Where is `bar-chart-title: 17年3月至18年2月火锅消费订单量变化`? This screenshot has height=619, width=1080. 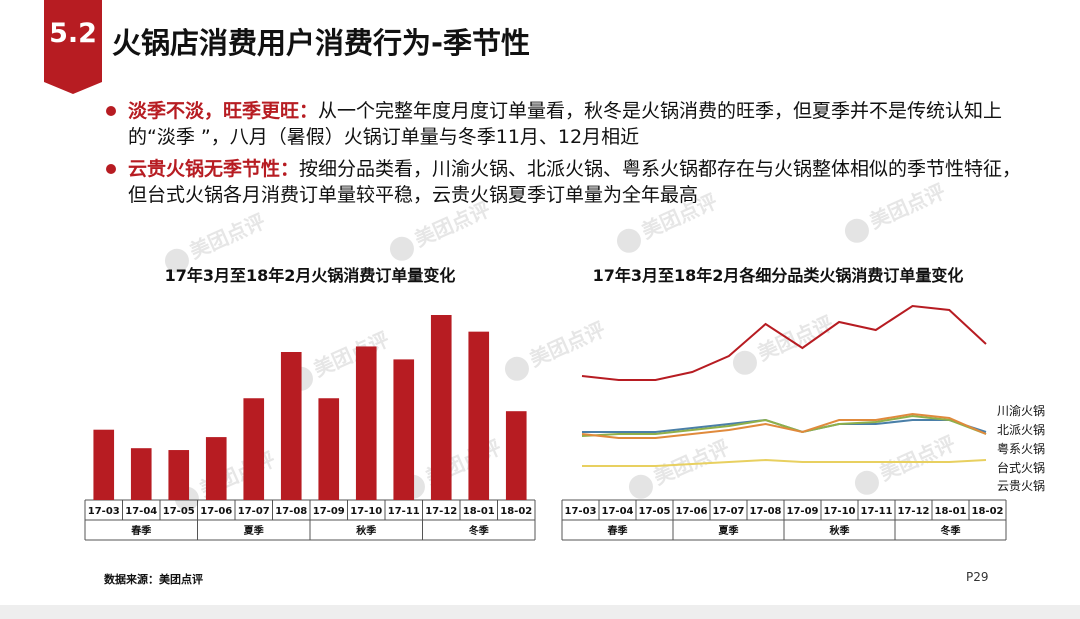 bar-chart-title: 17年3月至18年2月火锅消费订单量变化 is located at coordinates (310, 275).